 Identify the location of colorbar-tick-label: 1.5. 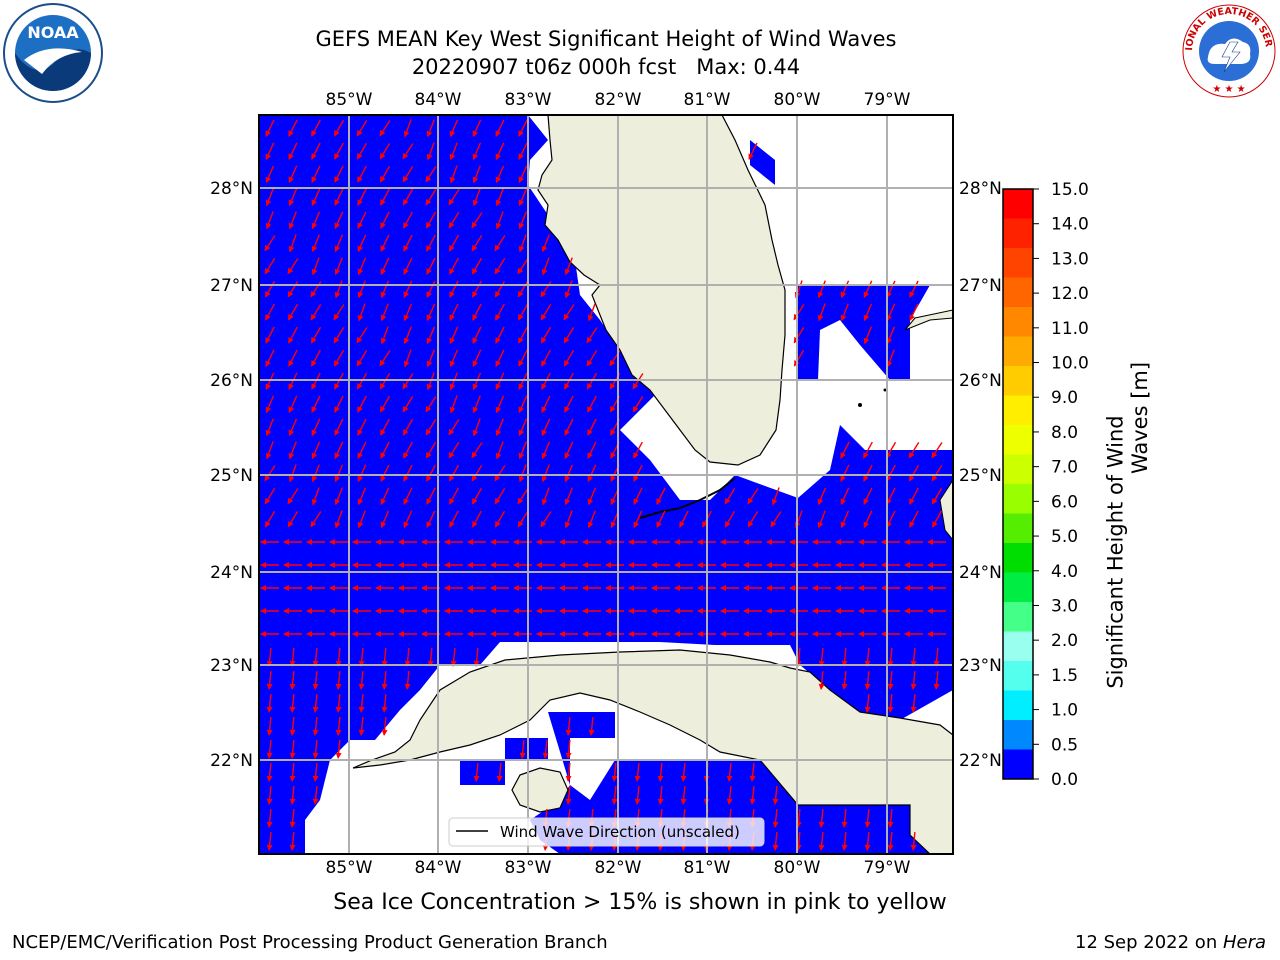
(1064, 676).